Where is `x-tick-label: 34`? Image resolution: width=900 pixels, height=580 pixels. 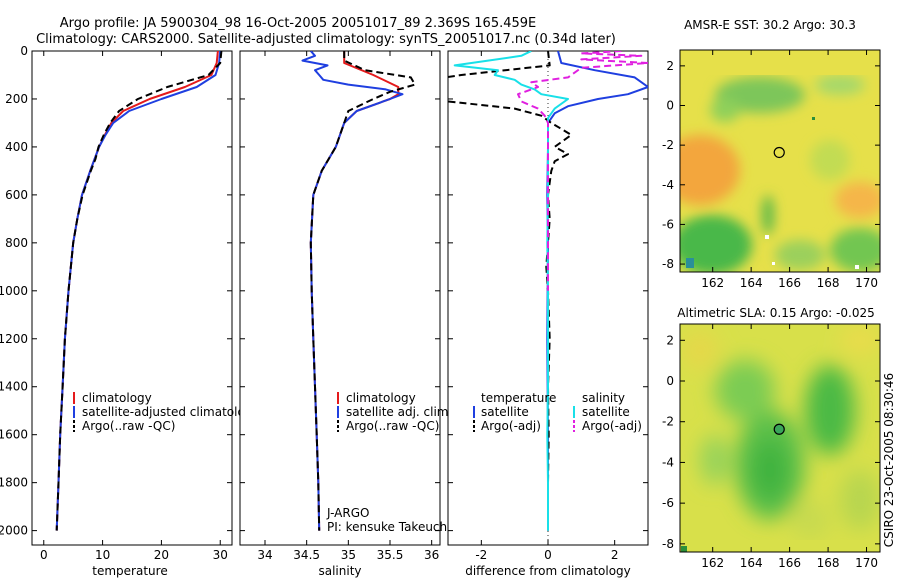
x-tick-label: 34 is located at coordinates (264, 555).